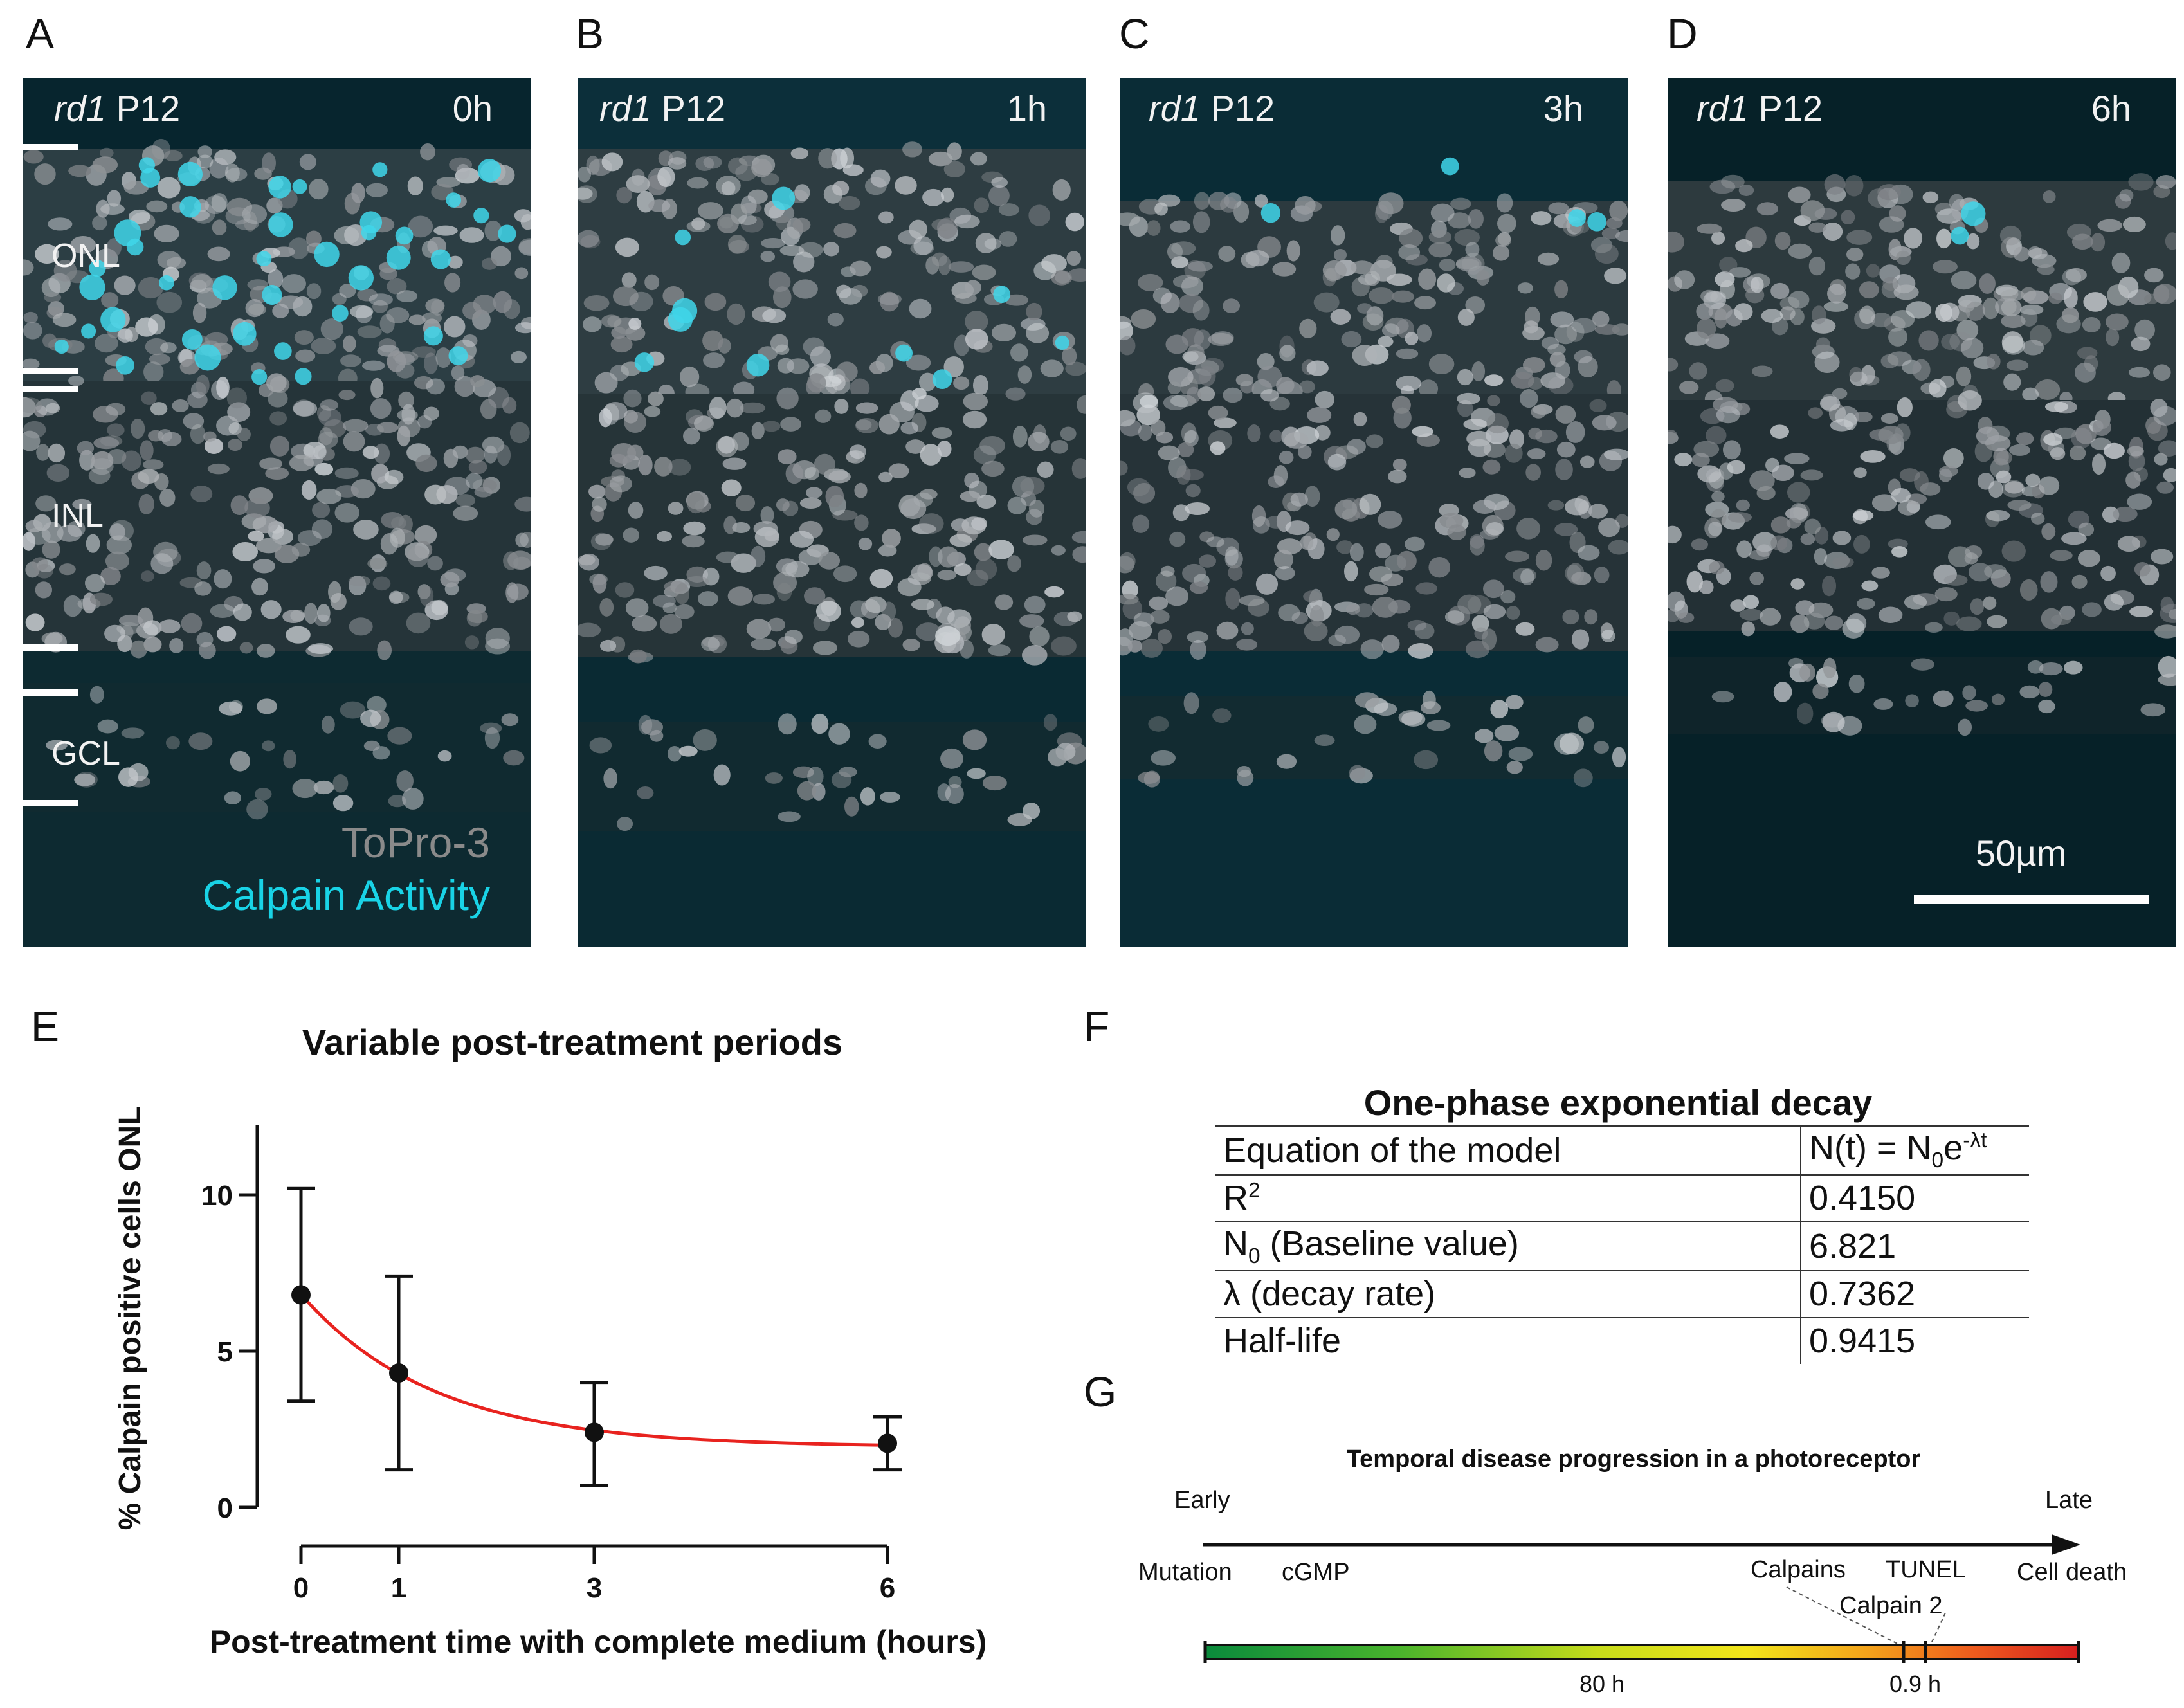 The height and width of the screenshot is (1708, 2184). Describe the element at coordinates (2031, 899) in the screenshot. I see `scale-bar` at that location.